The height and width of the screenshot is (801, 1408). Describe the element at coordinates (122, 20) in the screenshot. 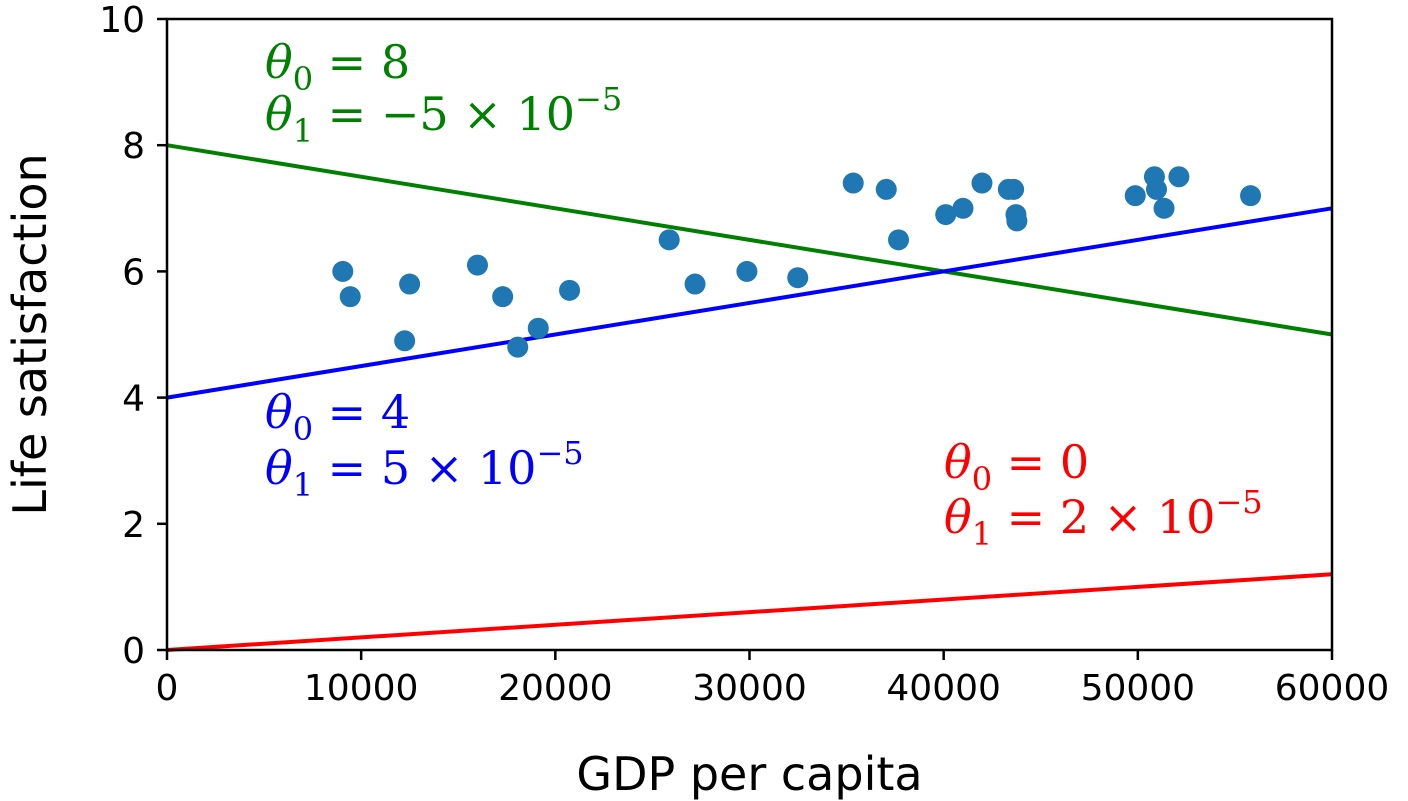

I see `y-tick-label: 10` at that location.